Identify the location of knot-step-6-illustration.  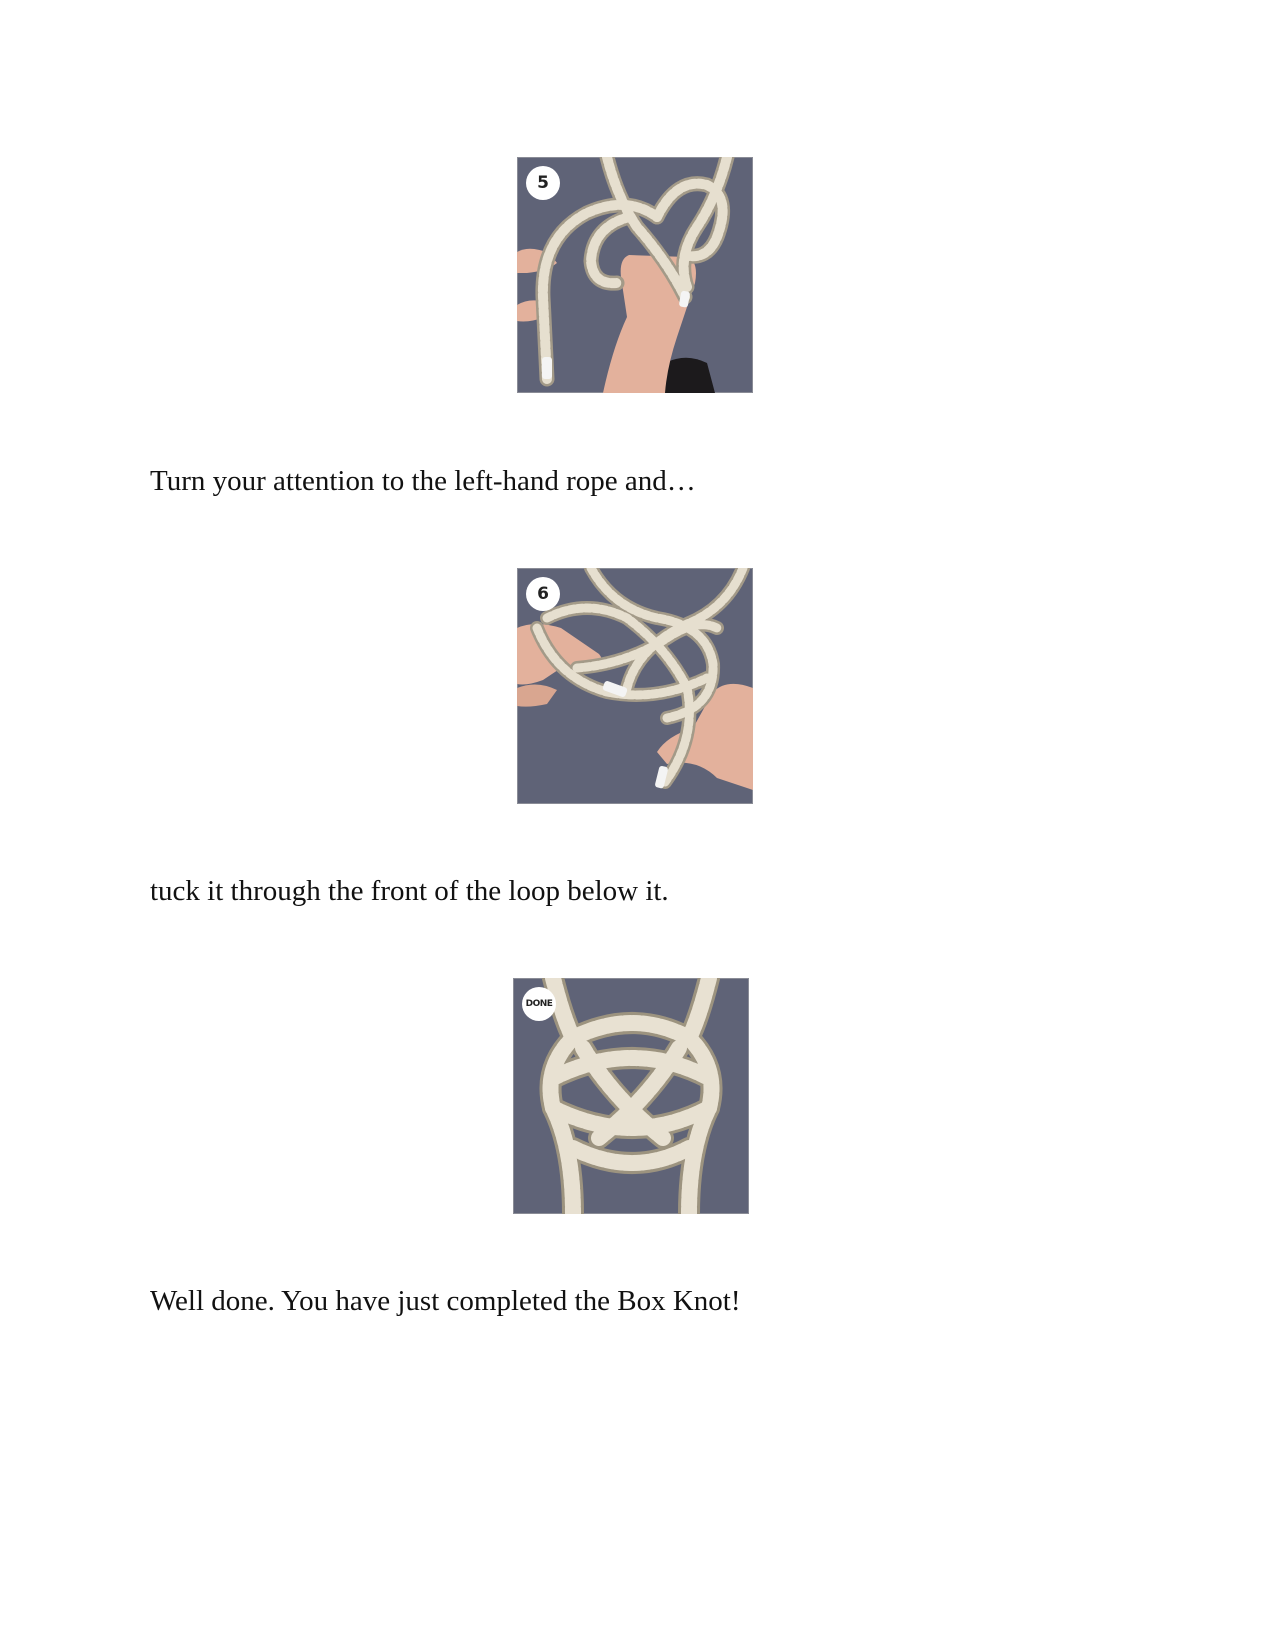
(635, 679).